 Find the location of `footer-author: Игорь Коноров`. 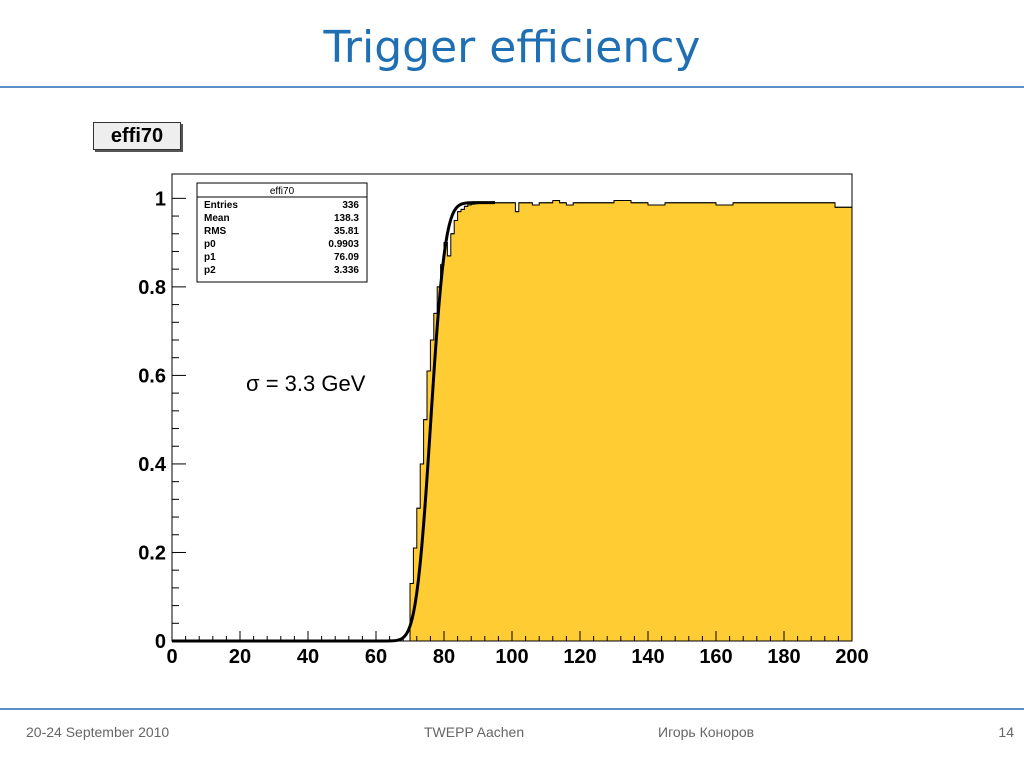

footer-author: Игорь Коноров is located at coordinates (706, 732).